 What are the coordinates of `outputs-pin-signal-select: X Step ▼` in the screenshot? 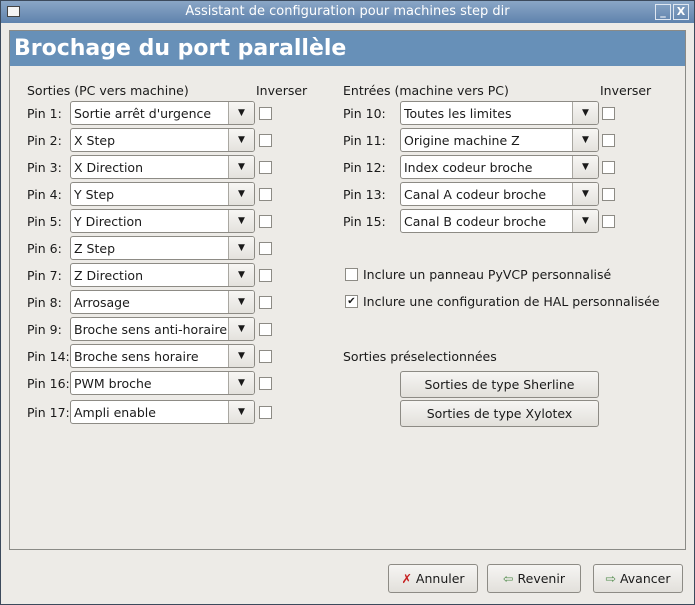 It's located at (162, 140).